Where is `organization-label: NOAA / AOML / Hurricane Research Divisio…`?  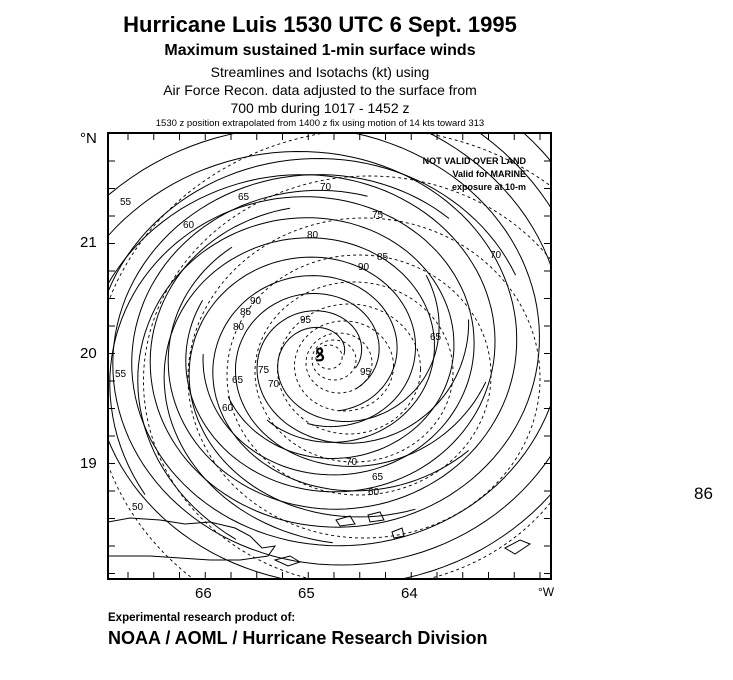 organization-label: NOAA / AOML / Hurricane Research Divisio… is located at coordinates (298, 638).